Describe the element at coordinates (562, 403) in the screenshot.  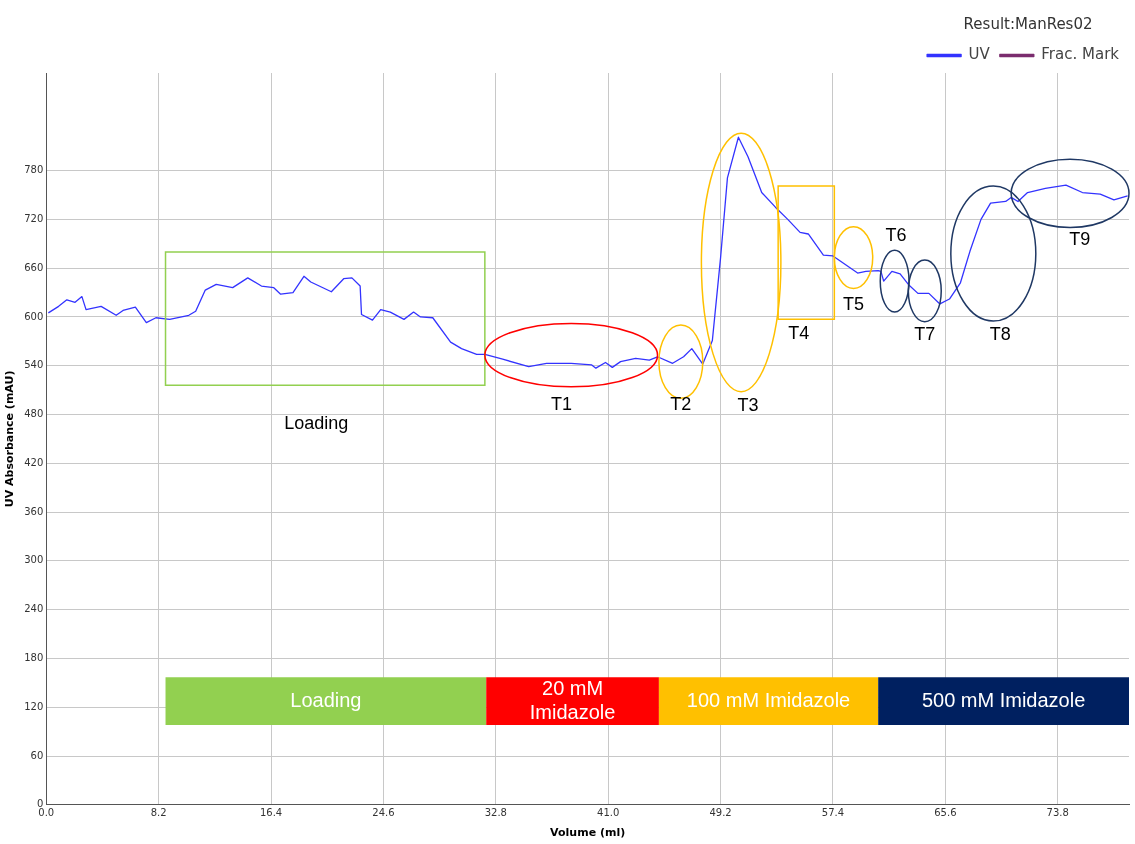
I see `annotation: T1` at that location.